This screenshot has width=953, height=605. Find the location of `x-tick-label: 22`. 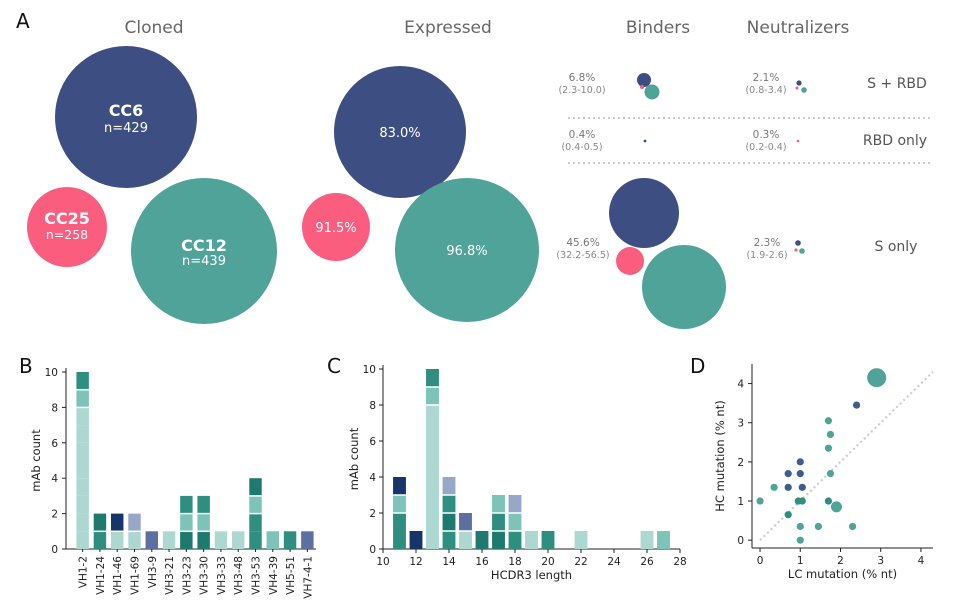

x-tick-label: 22 is located at coordinates (580, 562).